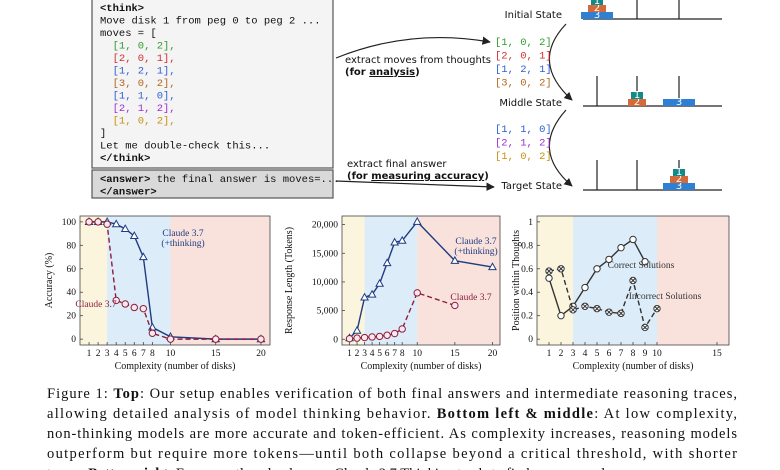  Describe the element at coordinates (49, 281) in the screenshot. I see `y-axis-label: Accuracy (%)` at that location.